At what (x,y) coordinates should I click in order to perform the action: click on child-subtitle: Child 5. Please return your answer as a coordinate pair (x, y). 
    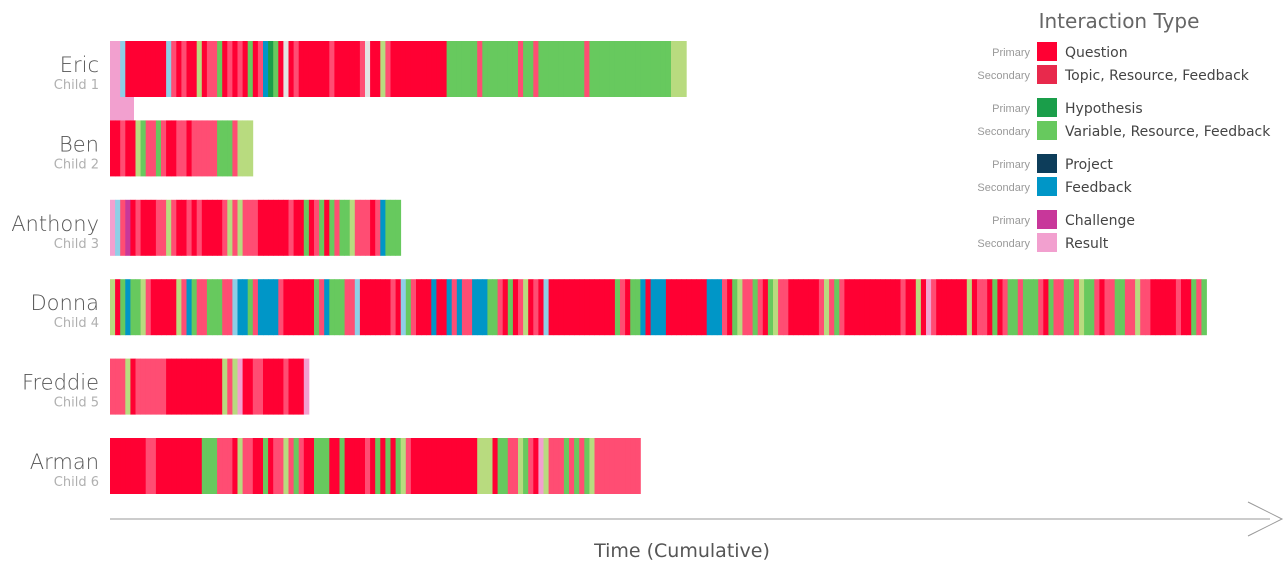
    Looking at the image, I should click on (76, 403).